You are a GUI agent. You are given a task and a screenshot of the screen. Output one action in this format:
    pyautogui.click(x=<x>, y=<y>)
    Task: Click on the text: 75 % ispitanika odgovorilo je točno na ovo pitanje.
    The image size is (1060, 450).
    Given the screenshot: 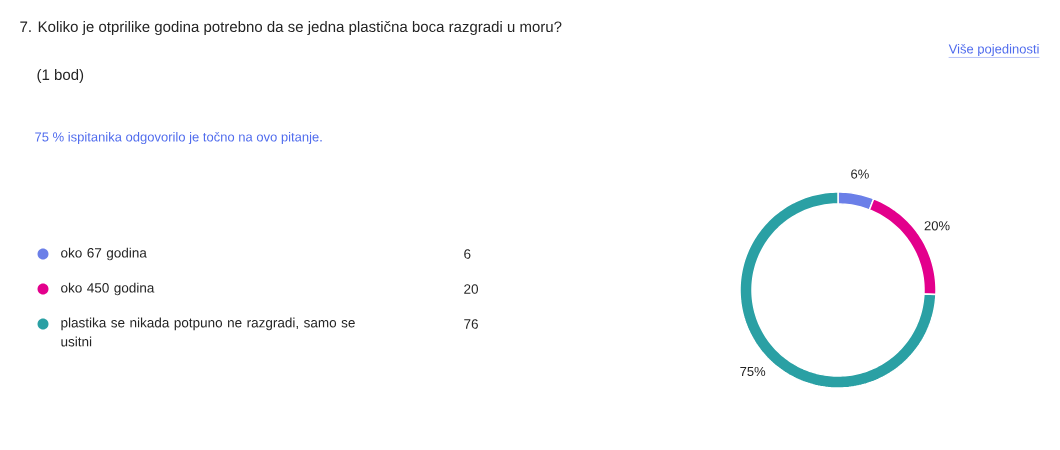 What is the action you would take?
    pyautogui.click(x=178, y=138)
    